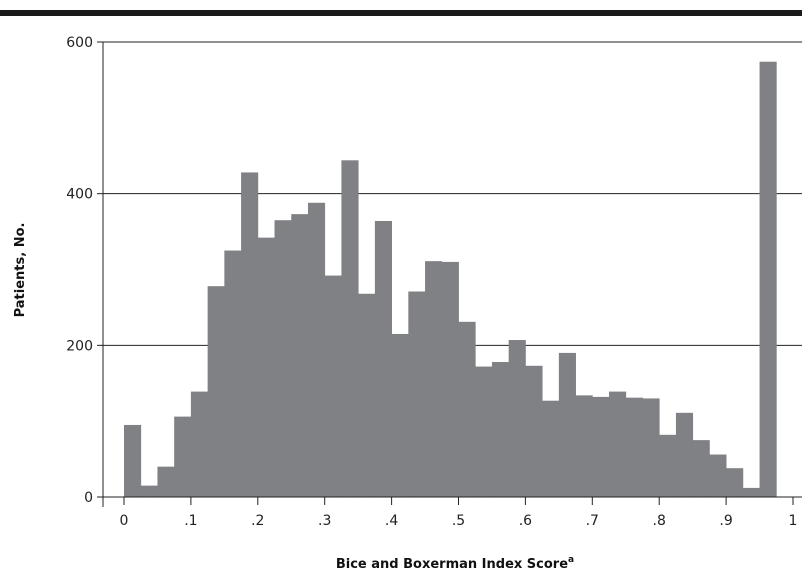 This screenshot has width=802, height=574. What do you see at coordinates (20, 270) in the screenshot?
I see `y-axis-title: Patients, No.` at bounding box center [20, 270].